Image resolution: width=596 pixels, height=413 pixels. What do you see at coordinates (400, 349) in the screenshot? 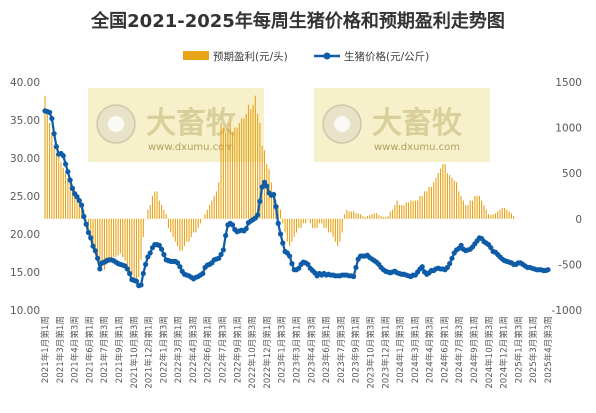
I see `x-tick-label: 2024年1月第3周` at bounding box center [400, 349].